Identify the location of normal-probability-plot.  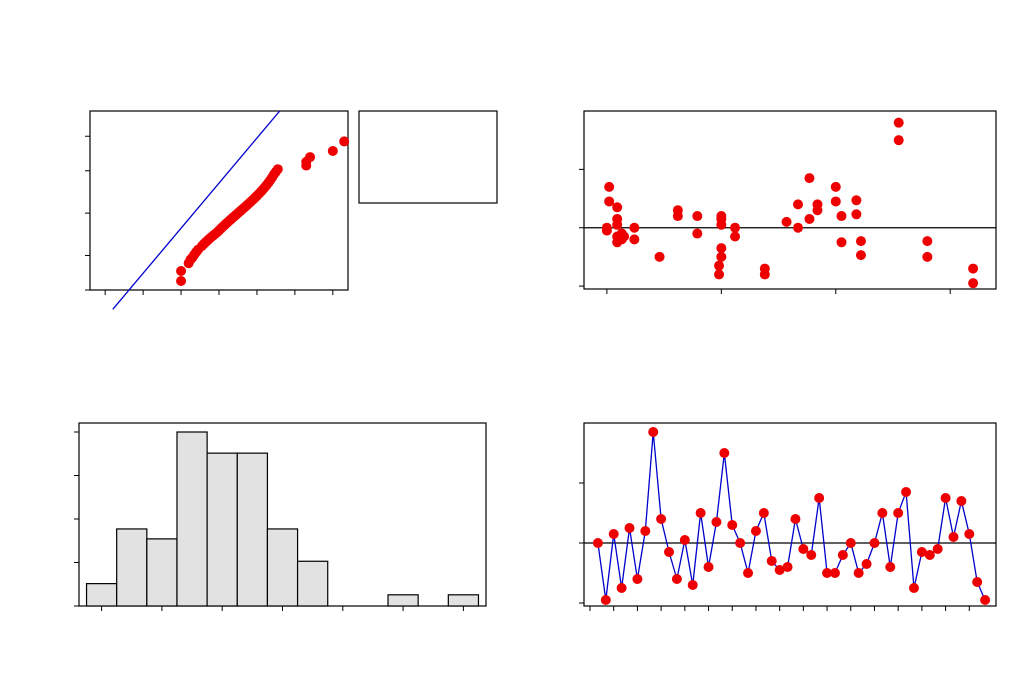
(291, 210).